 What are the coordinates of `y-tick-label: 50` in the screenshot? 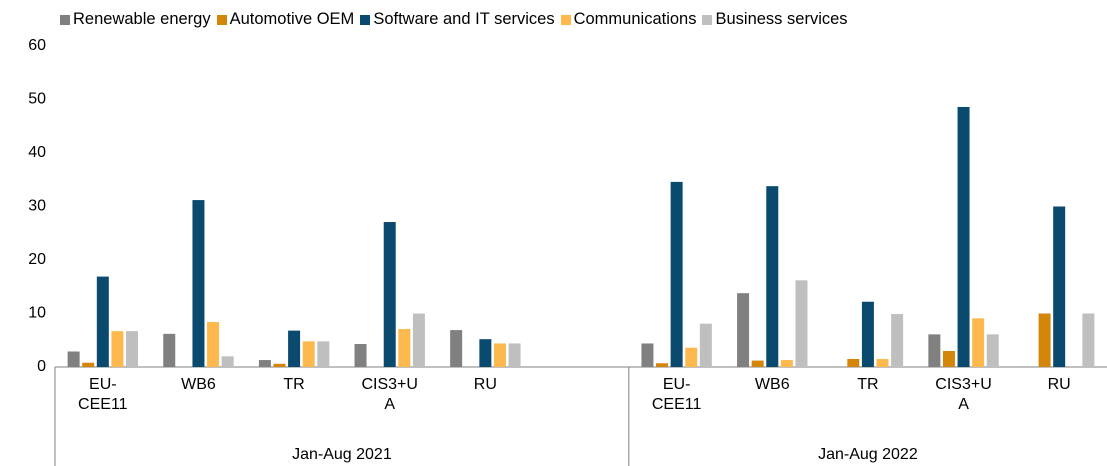 It's located at (37, 99).